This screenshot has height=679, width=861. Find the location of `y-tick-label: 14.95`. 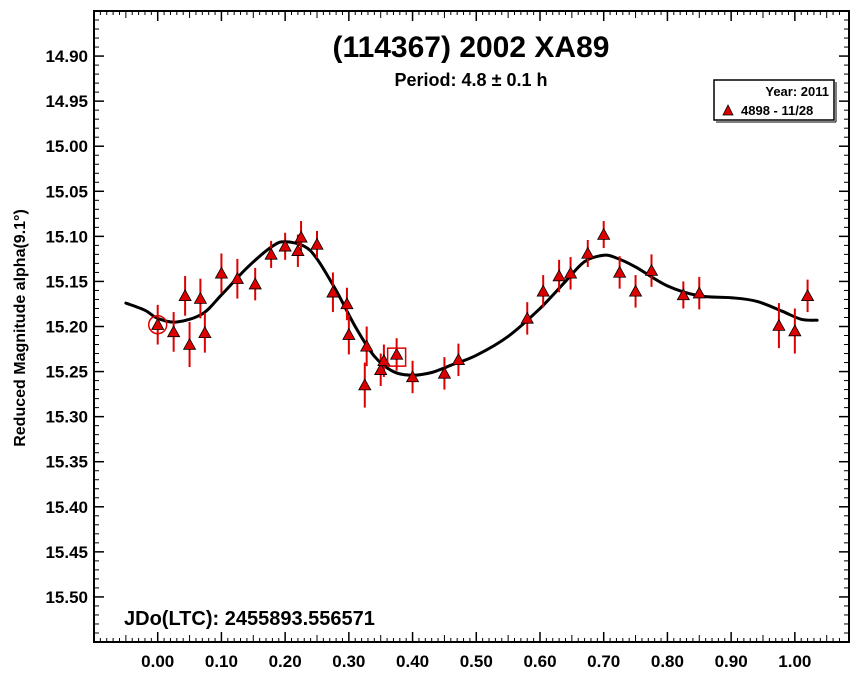

y-tick-label: 14.95 is located at coordinates (66, 101).